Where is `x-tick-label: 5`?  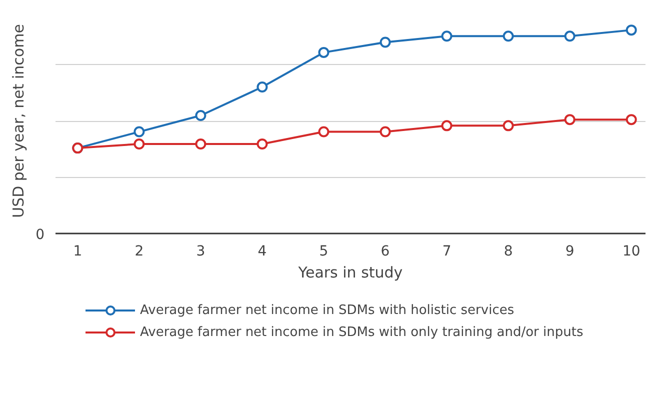
x-tick-label: 5 is located at coordinates (323, 252).